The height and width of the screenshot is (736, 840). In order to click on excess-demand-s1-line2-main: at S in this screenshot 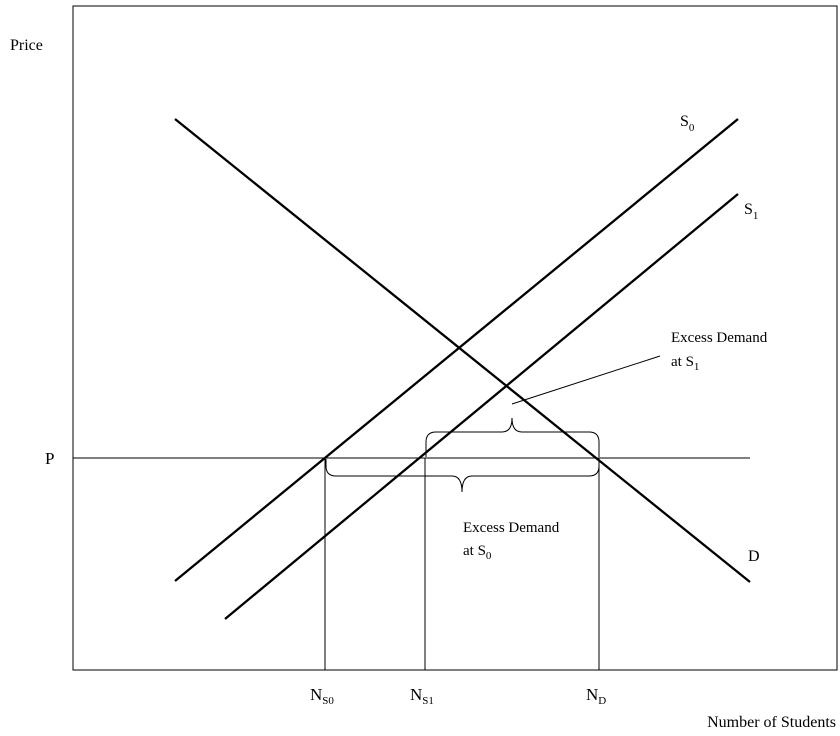, I will do `click(682, 362)`.